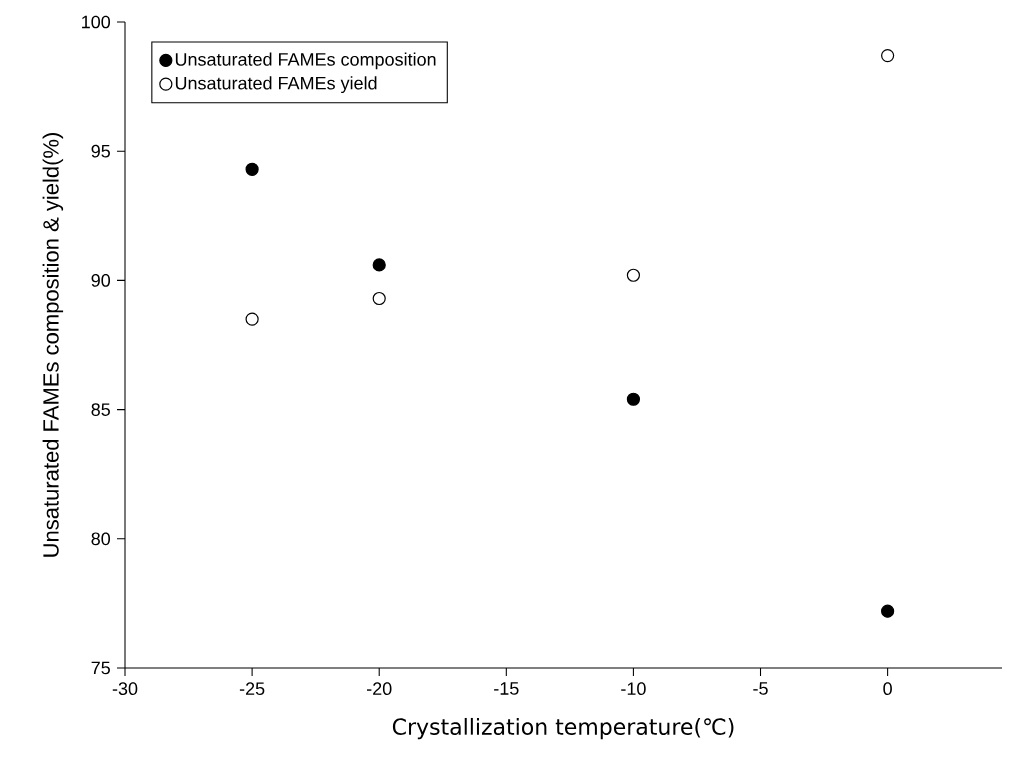 The width and height of the screenshot is (1021, 779). I want to click on x-tick-label: -20, so click(379, 688).